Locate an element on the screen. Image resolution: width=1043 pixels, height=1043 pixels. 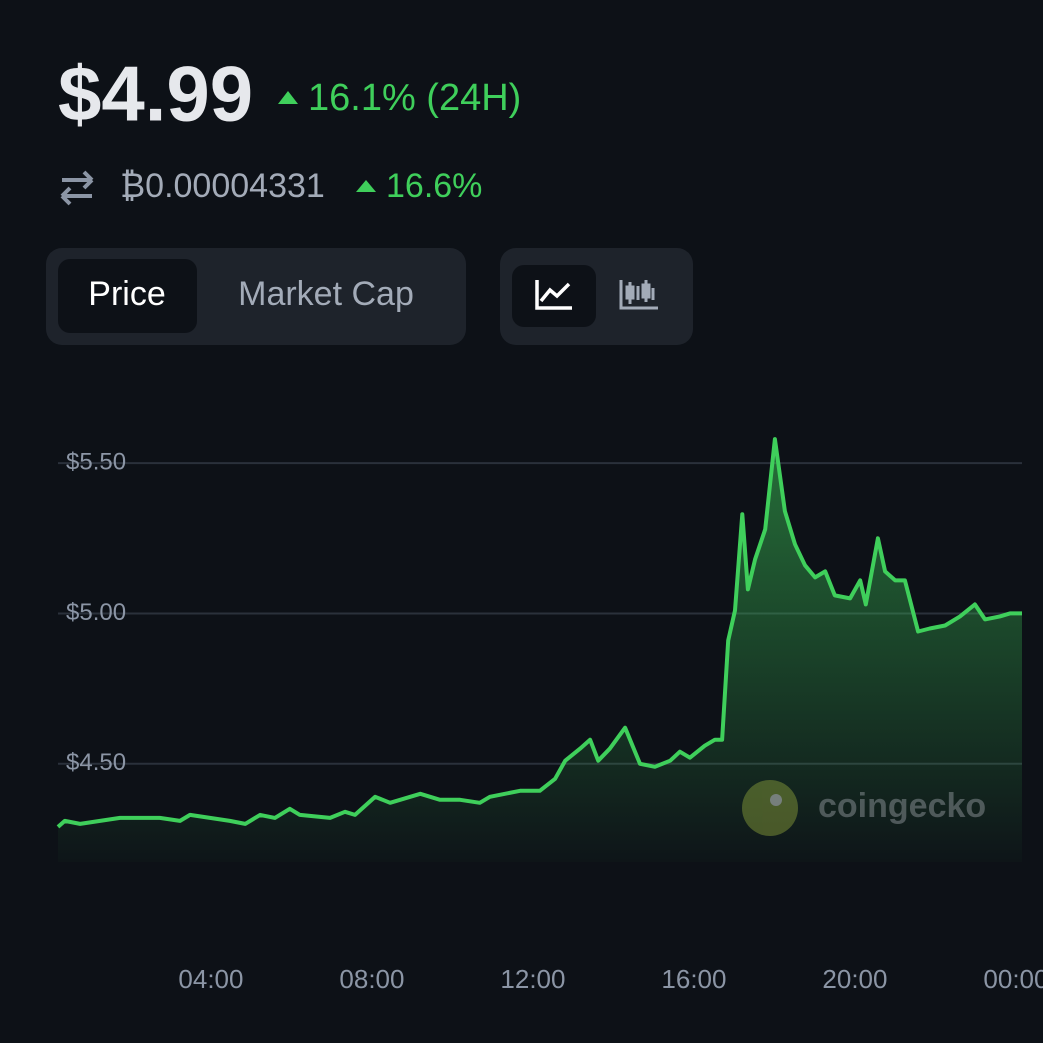
x-tick-label: 08:00 is located at coordinates (371, 979).